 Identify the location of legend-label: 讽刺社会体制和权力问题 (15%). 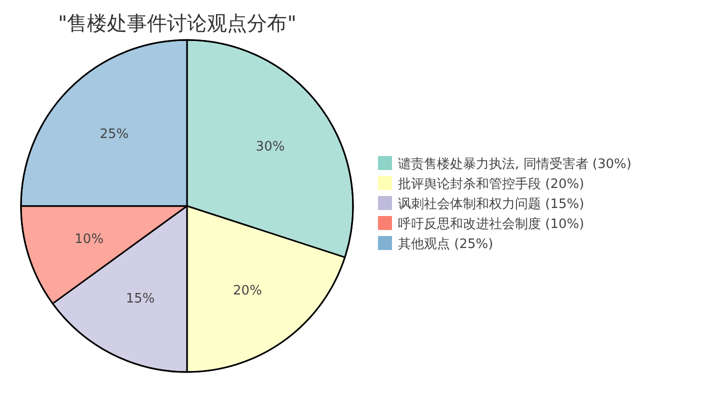
(491, 204).